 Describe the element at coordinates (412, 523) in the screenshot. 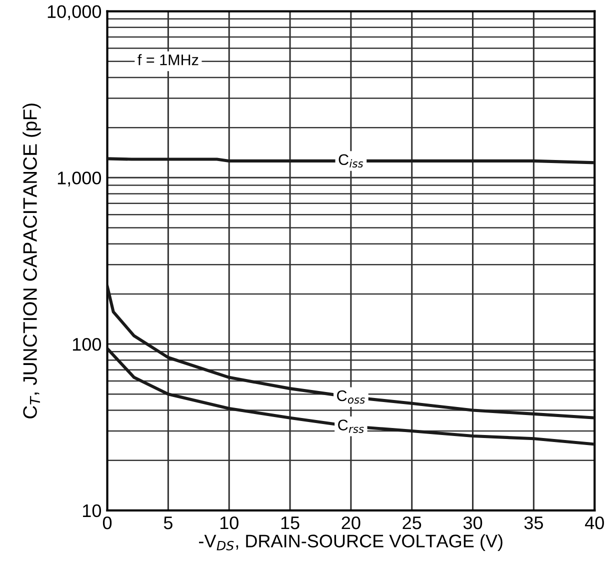

I see `x-tick-label: 25` at that location.